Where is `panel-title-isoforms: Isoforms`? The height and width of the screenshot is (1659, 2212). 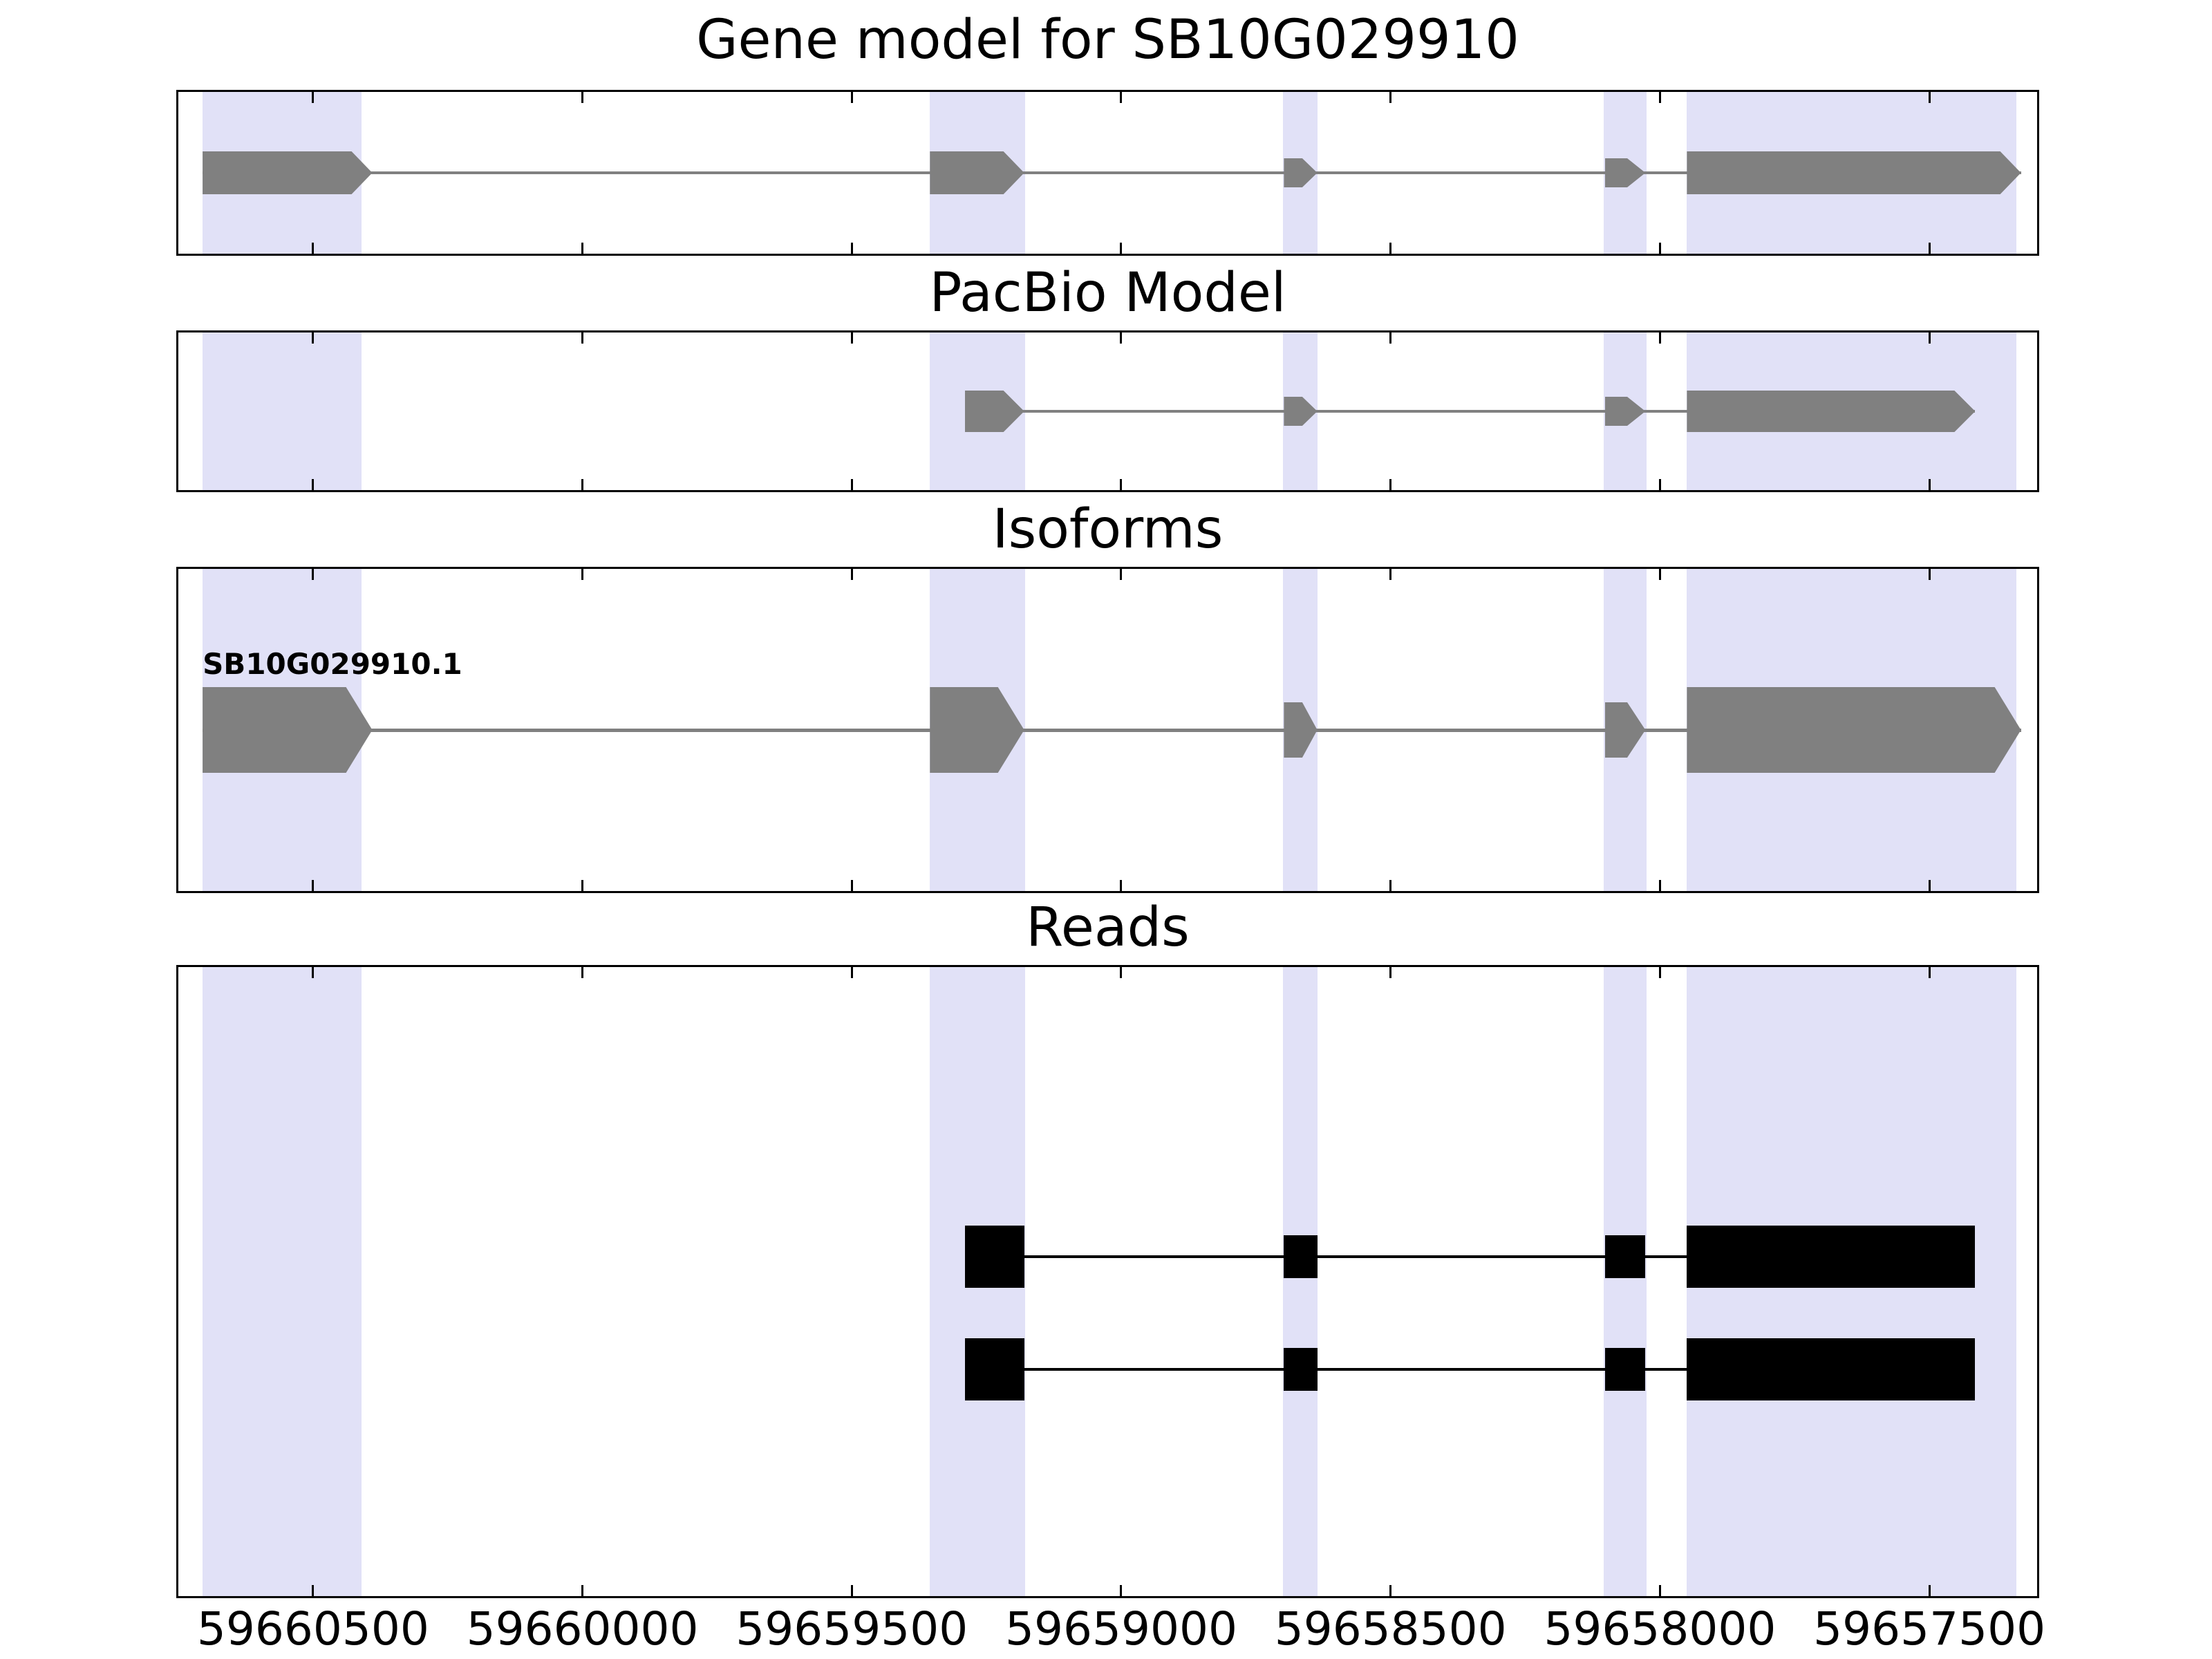 panel-title-isoforms: Isoforms is located at coordinates (1108, 529).